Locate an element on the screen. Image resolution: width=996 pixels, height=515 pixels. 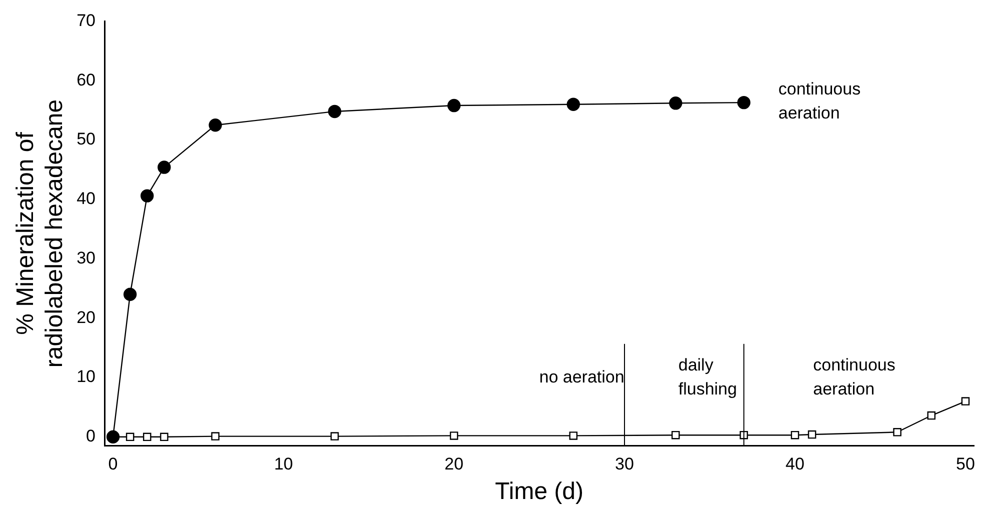
x-tick-label: 40 is located at coordinates (795, 464).